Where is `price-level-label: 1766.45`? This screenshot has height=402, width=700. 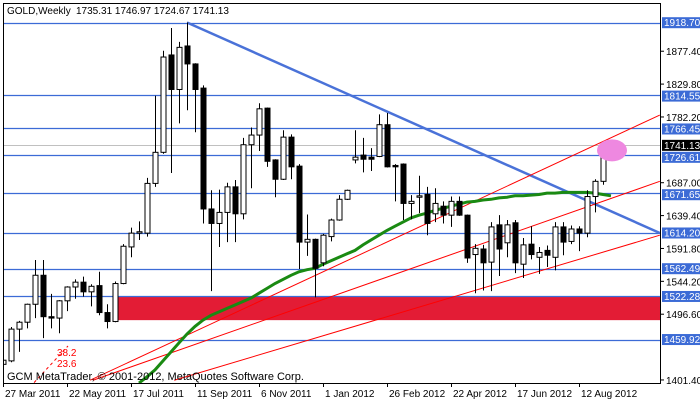
price-level-label: 1766.45 is located at coordinates (682, 129).